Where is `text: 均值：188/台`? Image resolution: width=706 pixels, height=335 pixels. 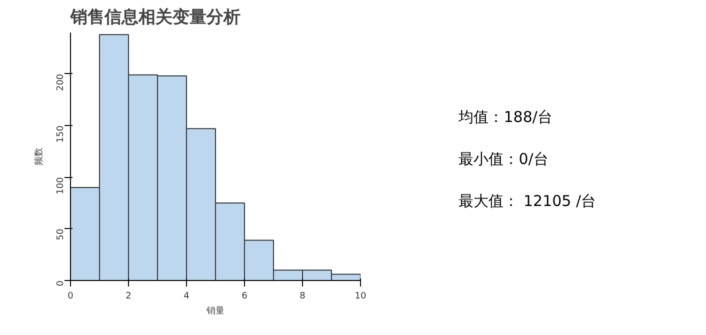 text: 均值：188/台 is located at coordinates (505, 117).